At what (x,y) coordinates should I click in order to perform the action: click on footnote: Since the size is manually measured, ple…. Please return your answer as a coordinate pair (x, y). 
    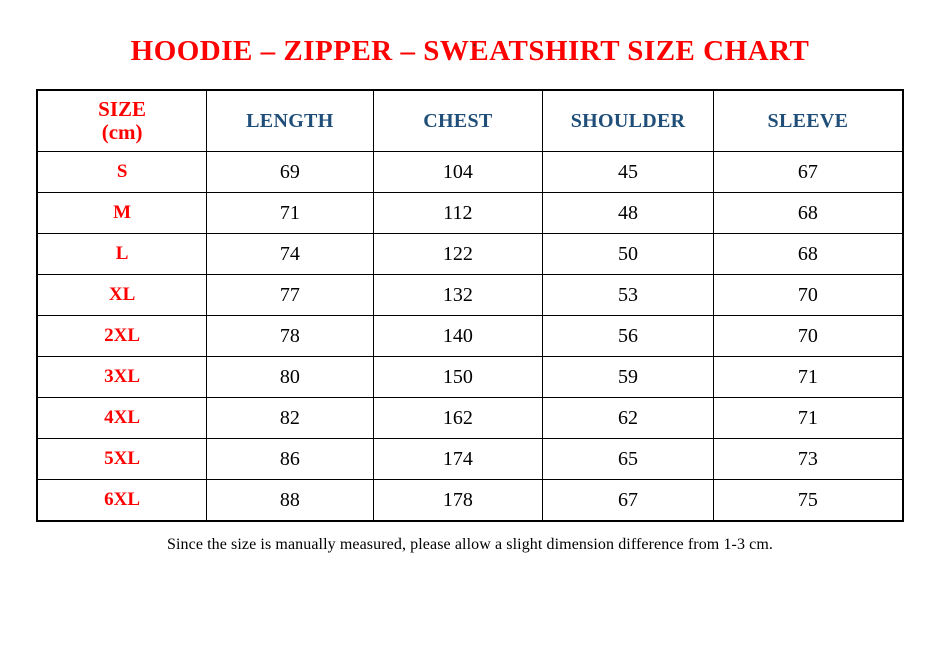
    Looking at the image, I should click on (470, 544).